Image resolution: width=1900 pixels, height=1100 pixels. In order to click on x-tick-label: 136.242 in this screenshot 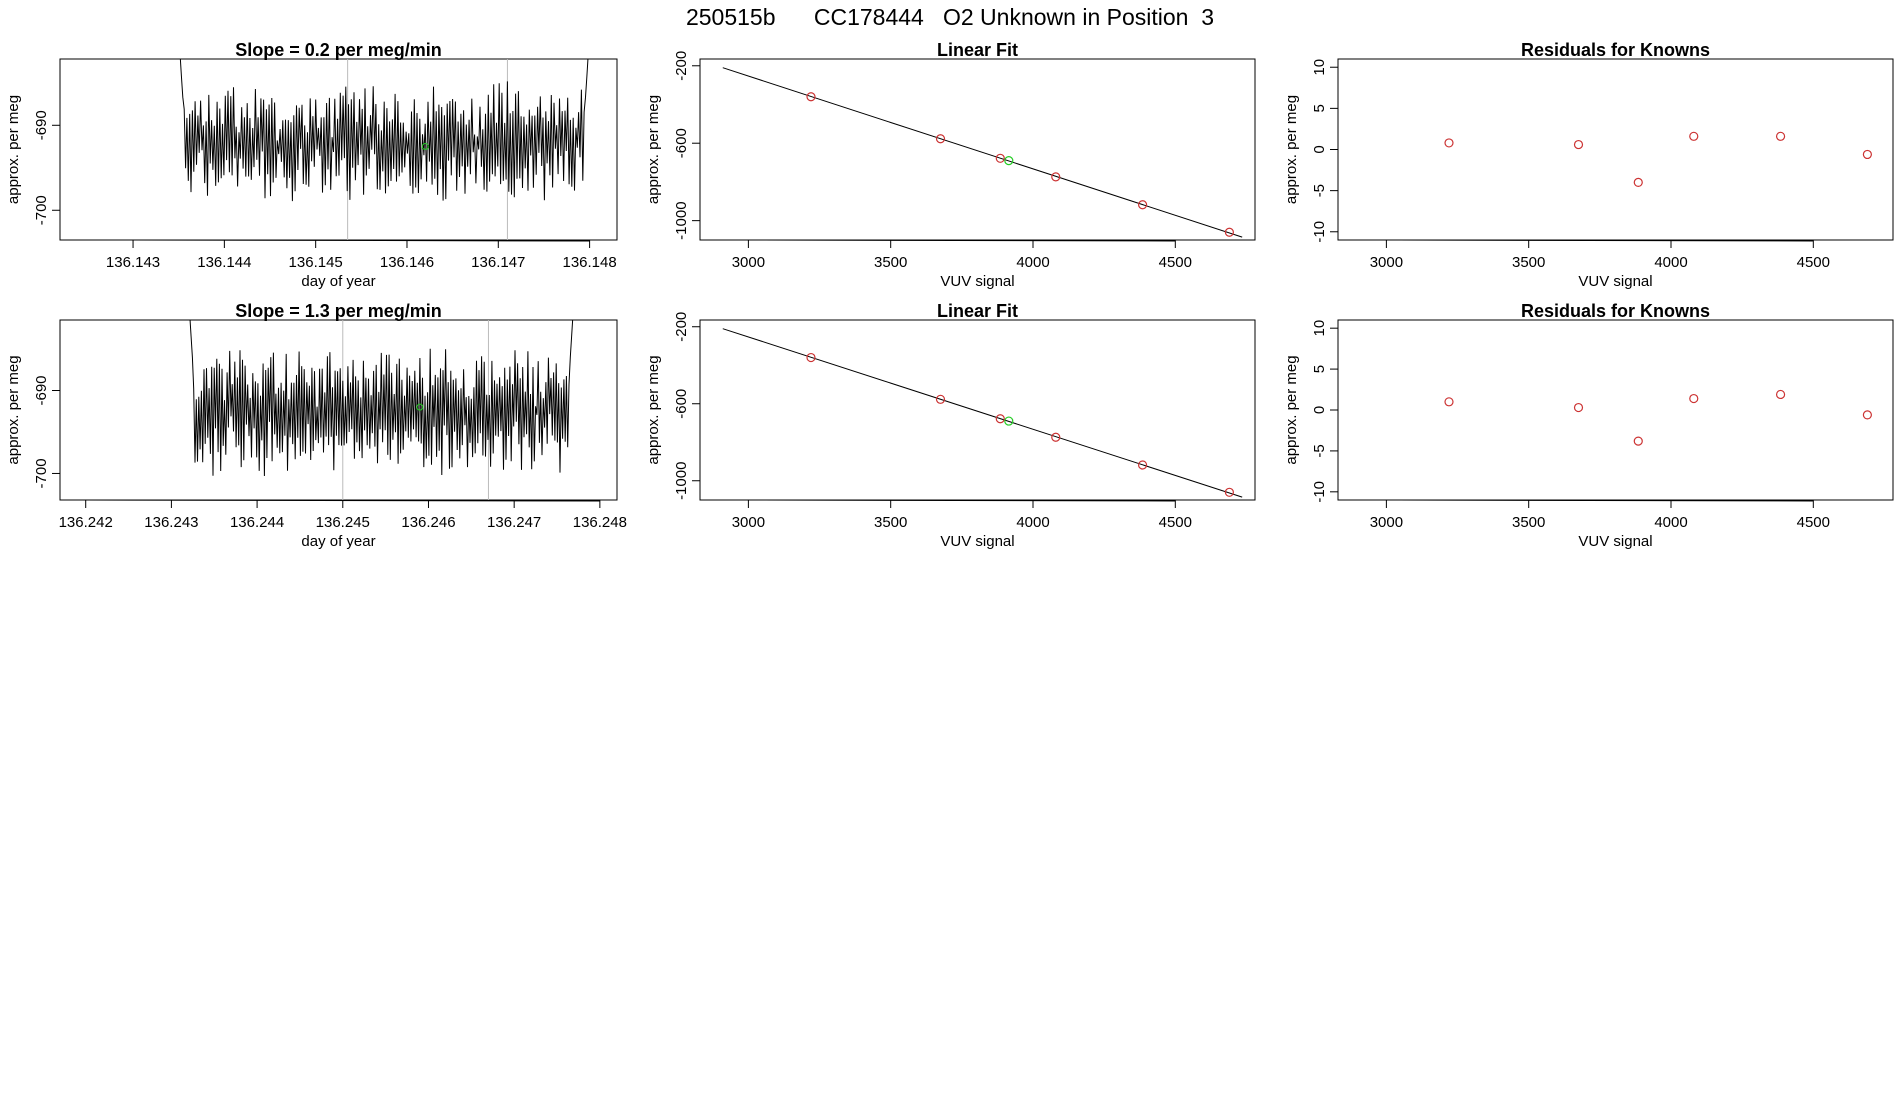, I will do `click(86, 522)`.